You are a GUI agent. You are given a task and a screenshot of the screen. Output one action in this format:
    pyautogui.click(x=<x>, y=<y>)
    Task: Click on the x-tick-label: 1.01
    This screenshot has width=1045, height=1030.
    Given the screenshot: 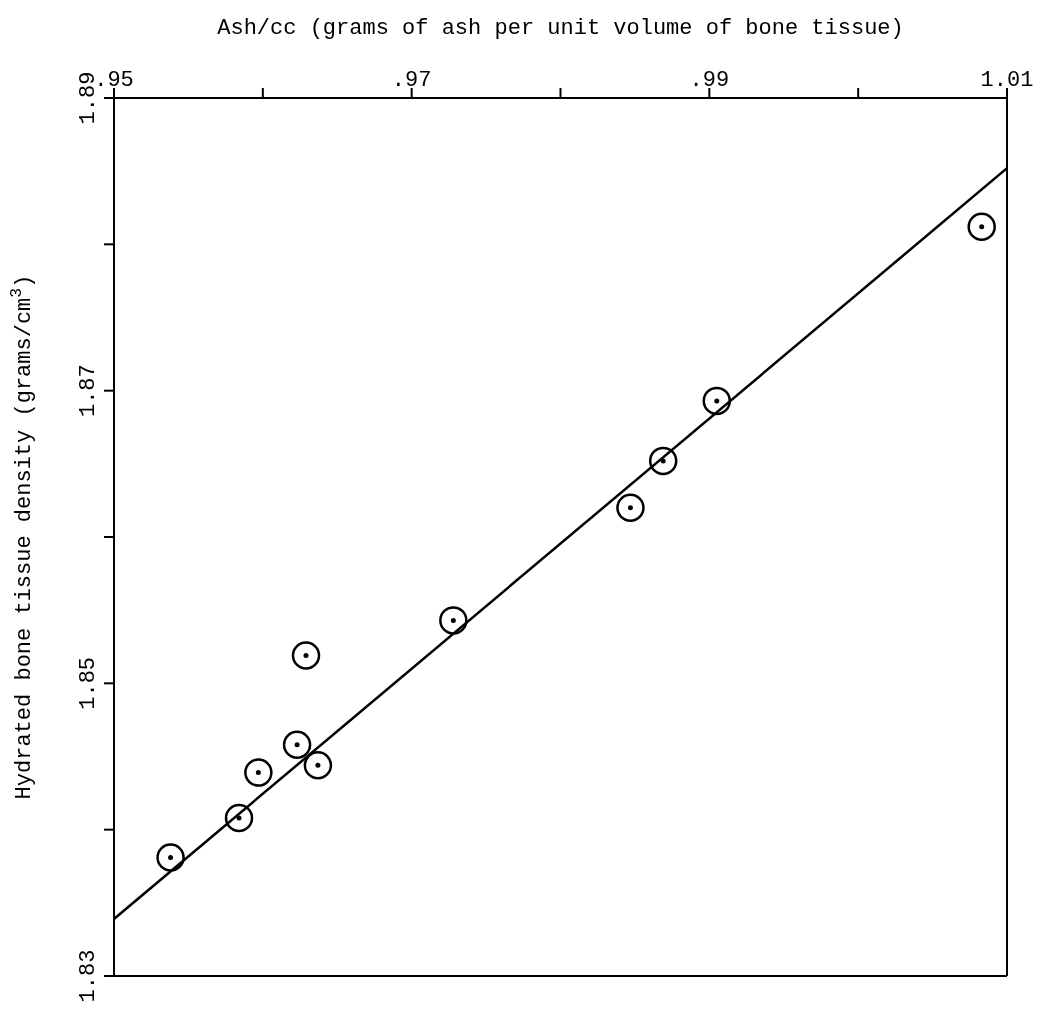 What is the action you would take?
    pyautogui.click(x=1007, y=80)
    